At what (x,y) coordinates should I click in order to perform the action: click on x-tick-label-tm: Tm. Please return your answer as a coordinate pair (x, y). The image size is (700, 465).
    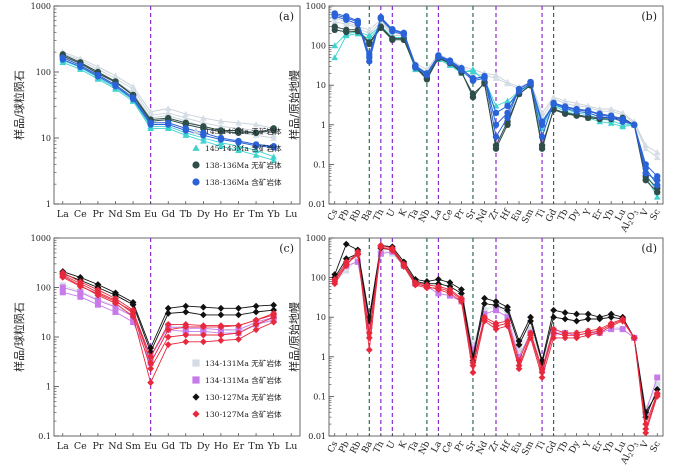
    Looking at the image, I should click on (255, 214).